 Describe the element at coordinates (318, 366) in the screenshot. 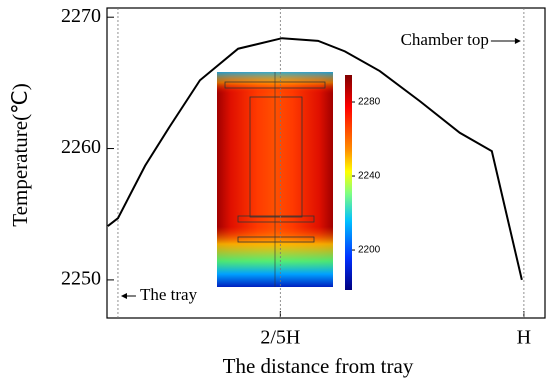

I see `x-axis-label: The distance from tray` at that location.